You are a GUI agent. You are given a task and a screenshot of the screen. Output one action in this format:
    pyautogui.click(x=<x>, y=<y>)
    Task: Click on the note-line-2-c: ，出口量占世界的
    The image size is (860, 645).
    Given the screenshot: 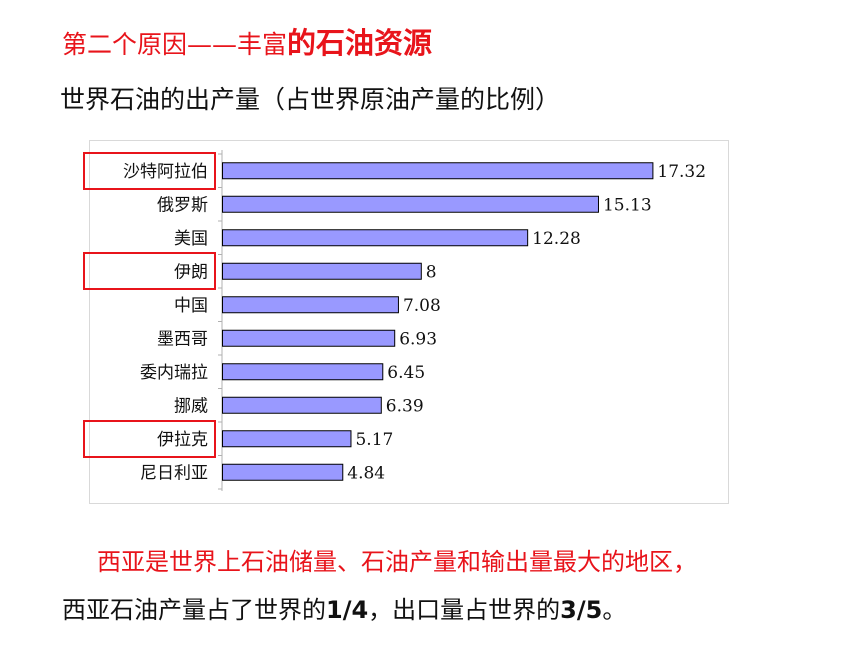 What is the action you would take?
    pyautogui.click(x=464, y=610)
    